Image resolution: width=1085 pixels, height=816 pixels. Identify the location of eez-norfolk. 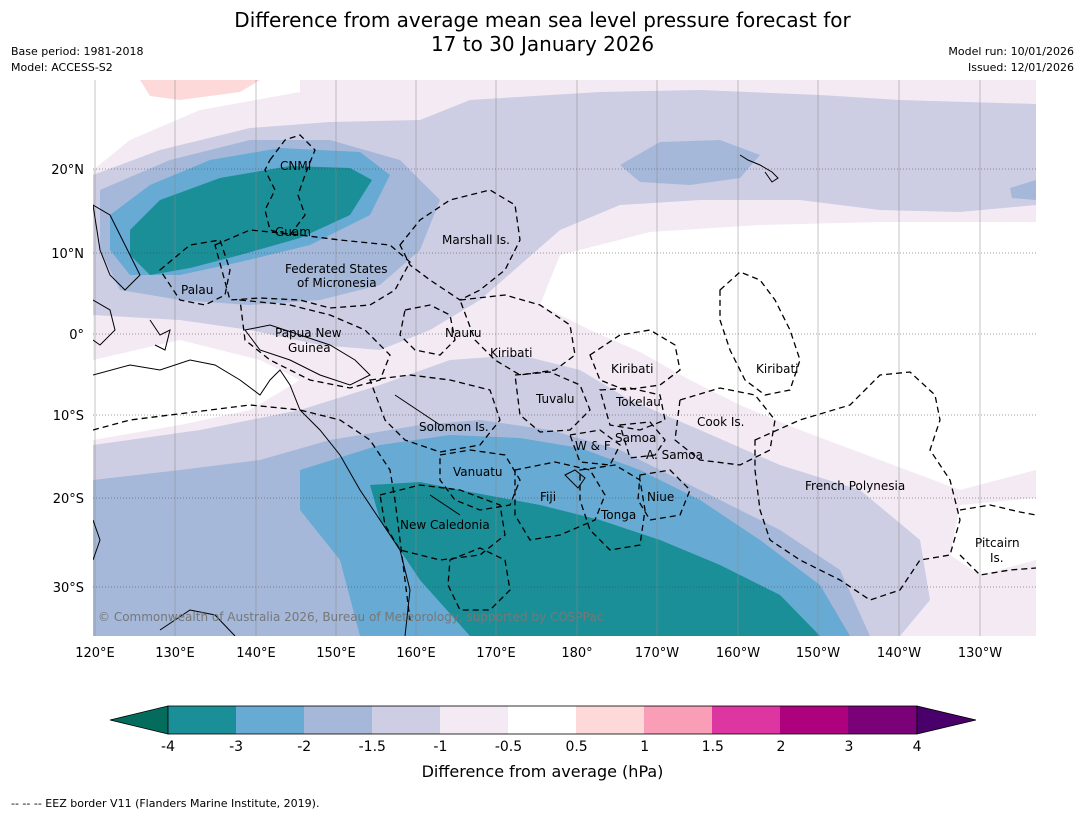
(479, 579).